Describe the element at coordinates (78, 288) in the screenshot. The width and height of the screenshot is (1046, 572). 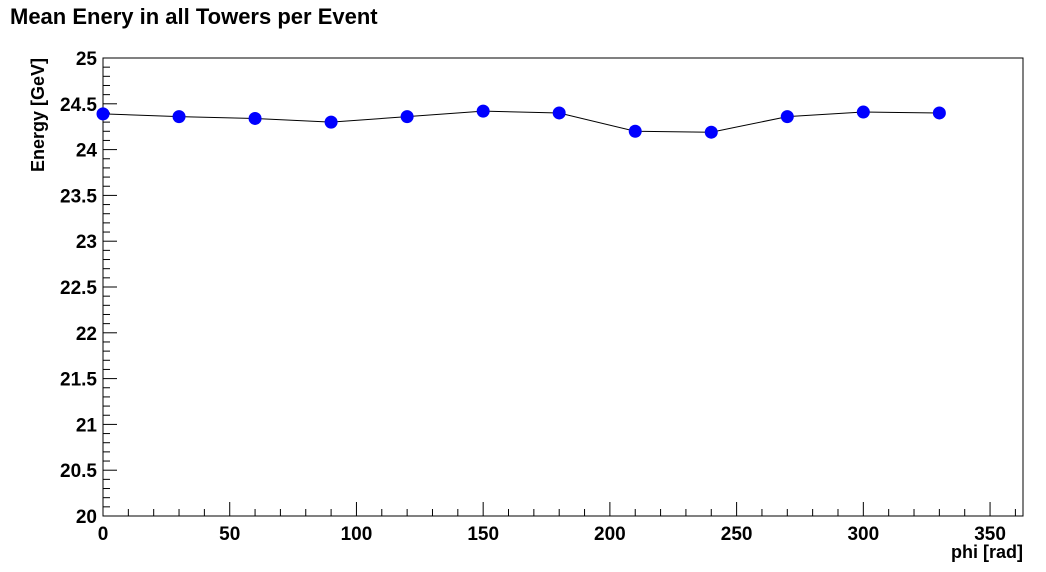
I see `y-tick-label: 22.5` at that location.